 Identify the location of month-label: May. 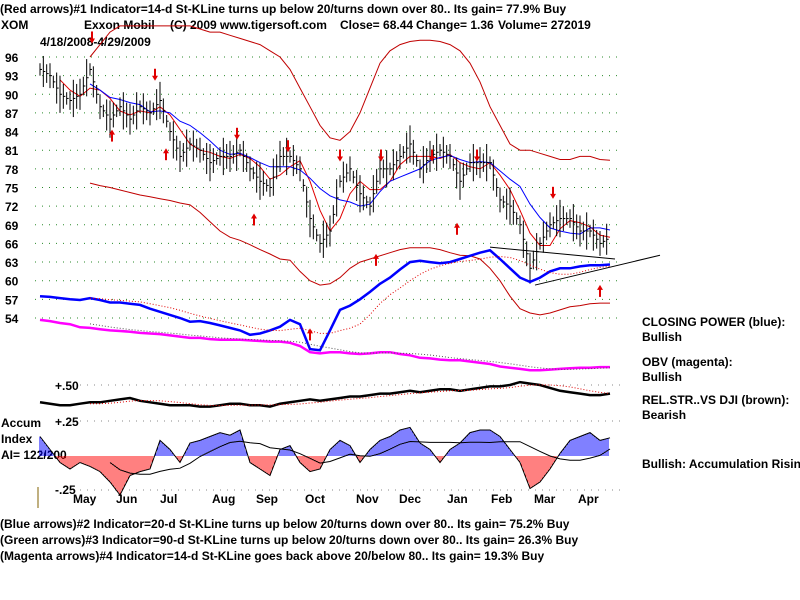
(85, 499).